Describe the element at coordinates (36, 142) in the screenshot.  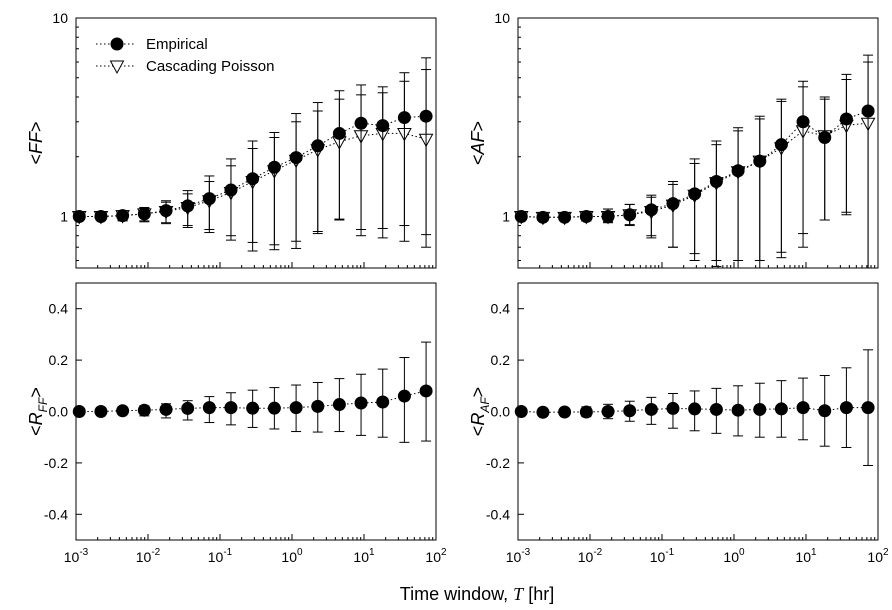
I see `y-axis-label: <FF>` at that location.